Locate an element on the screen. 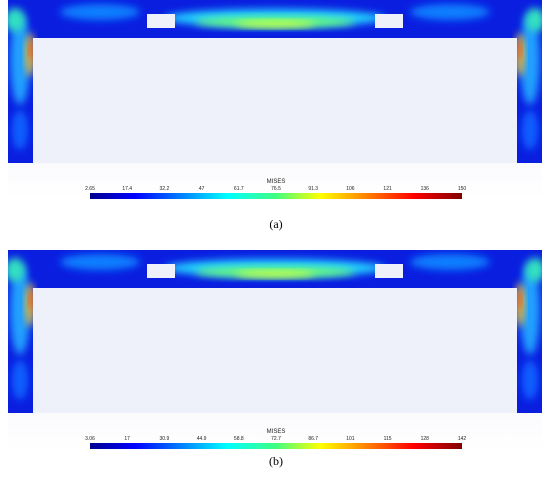  colorbar-tick-label: 121 is located at coordinates (387, 189).